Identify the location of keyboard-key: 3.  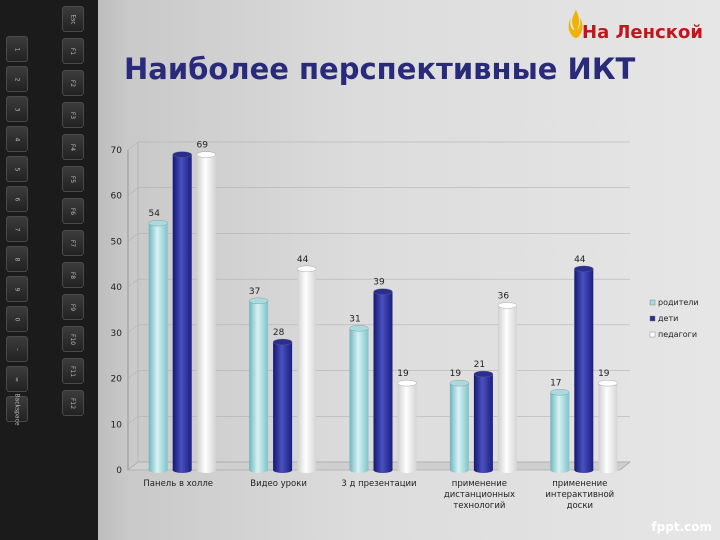
(17, 109).